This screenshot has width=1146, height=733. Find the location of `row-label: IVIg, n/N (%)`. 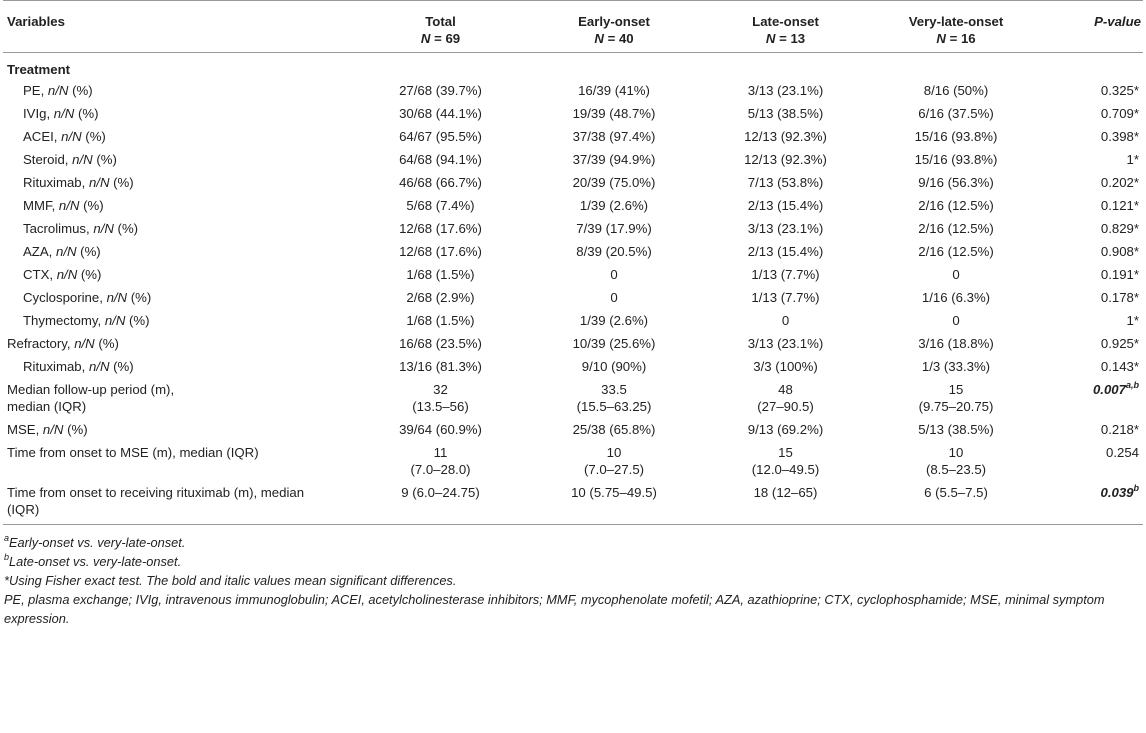

row-label: IVIg, n/N (%) is located at coordinates (61, 113).